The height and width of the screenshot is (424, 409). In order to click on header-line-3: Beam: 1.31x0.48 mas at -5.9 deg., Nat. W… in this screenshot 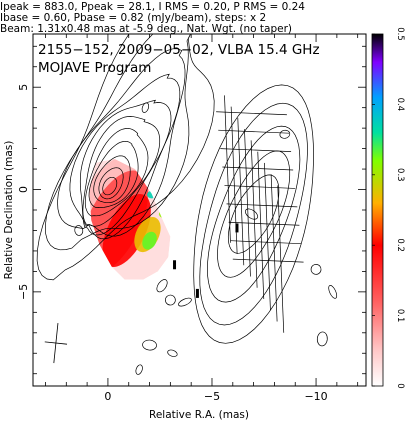, I will do `click(146, 29)`.